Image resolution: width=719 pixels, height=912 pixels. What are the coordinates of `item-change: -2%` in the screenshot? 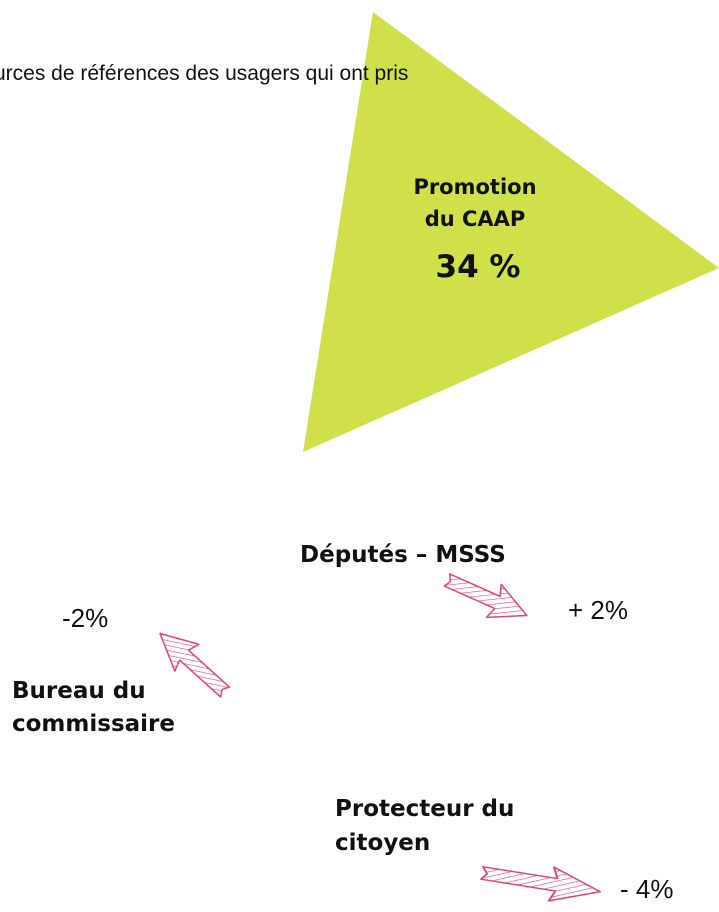 It's located at (85, 618).